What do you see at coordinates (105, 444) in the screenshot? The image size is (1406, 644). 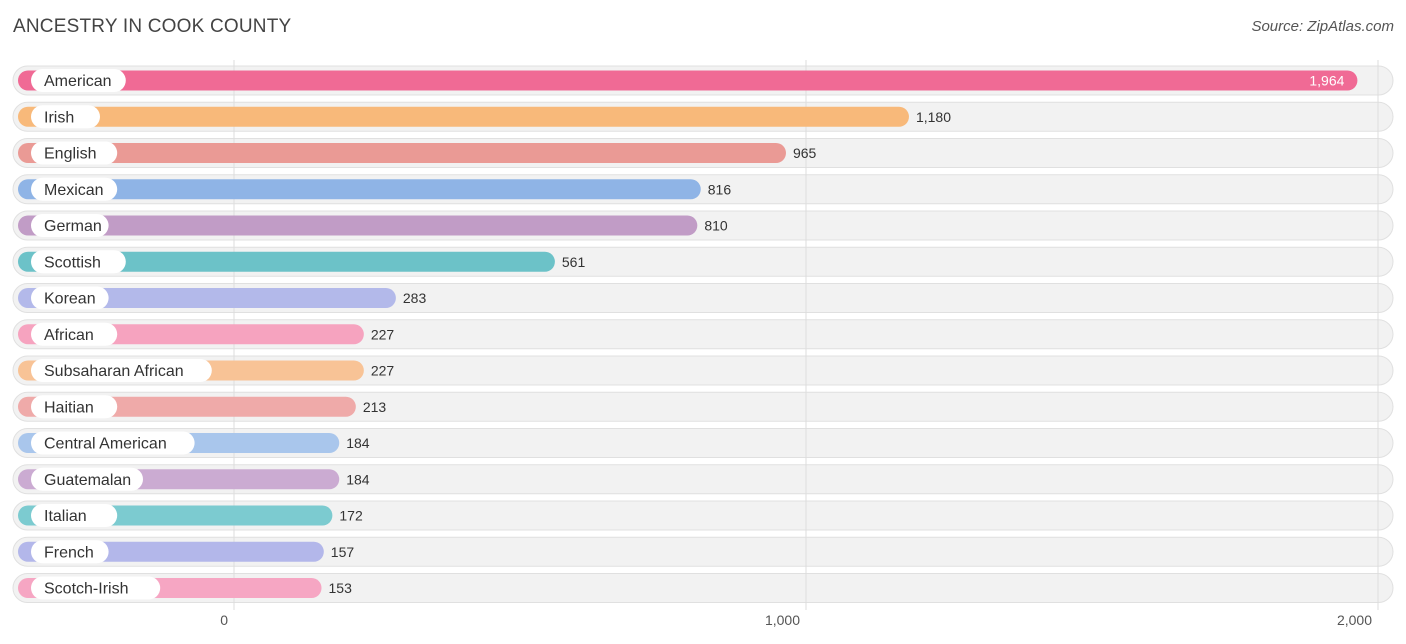 I see `category-label: Central American` at bounding box center [105, 444].